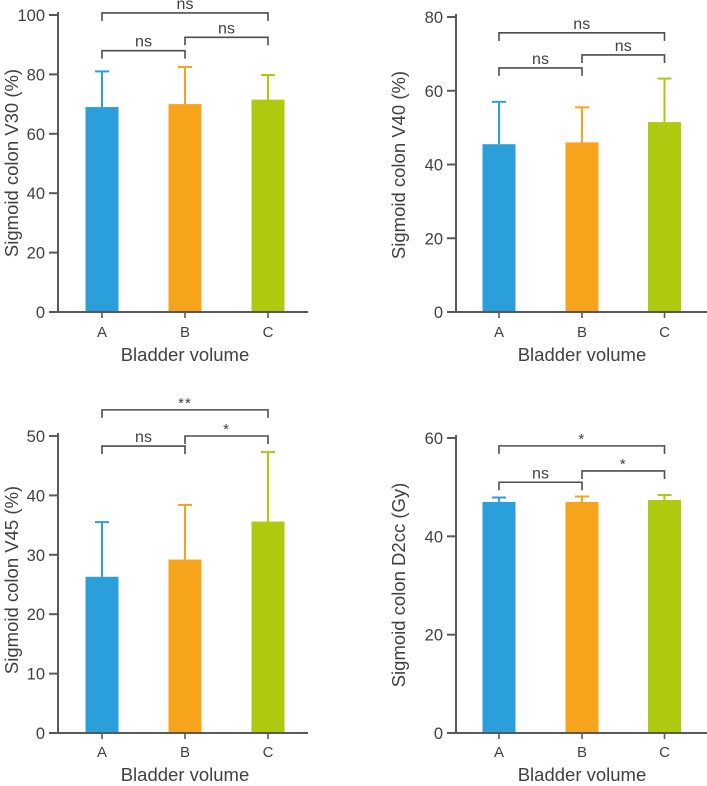 The height and width of the screenshot is (786, 707). Describe the element at coordinates (31, 16) in the screenshot. I see `y-tick-label: 100` at that location.